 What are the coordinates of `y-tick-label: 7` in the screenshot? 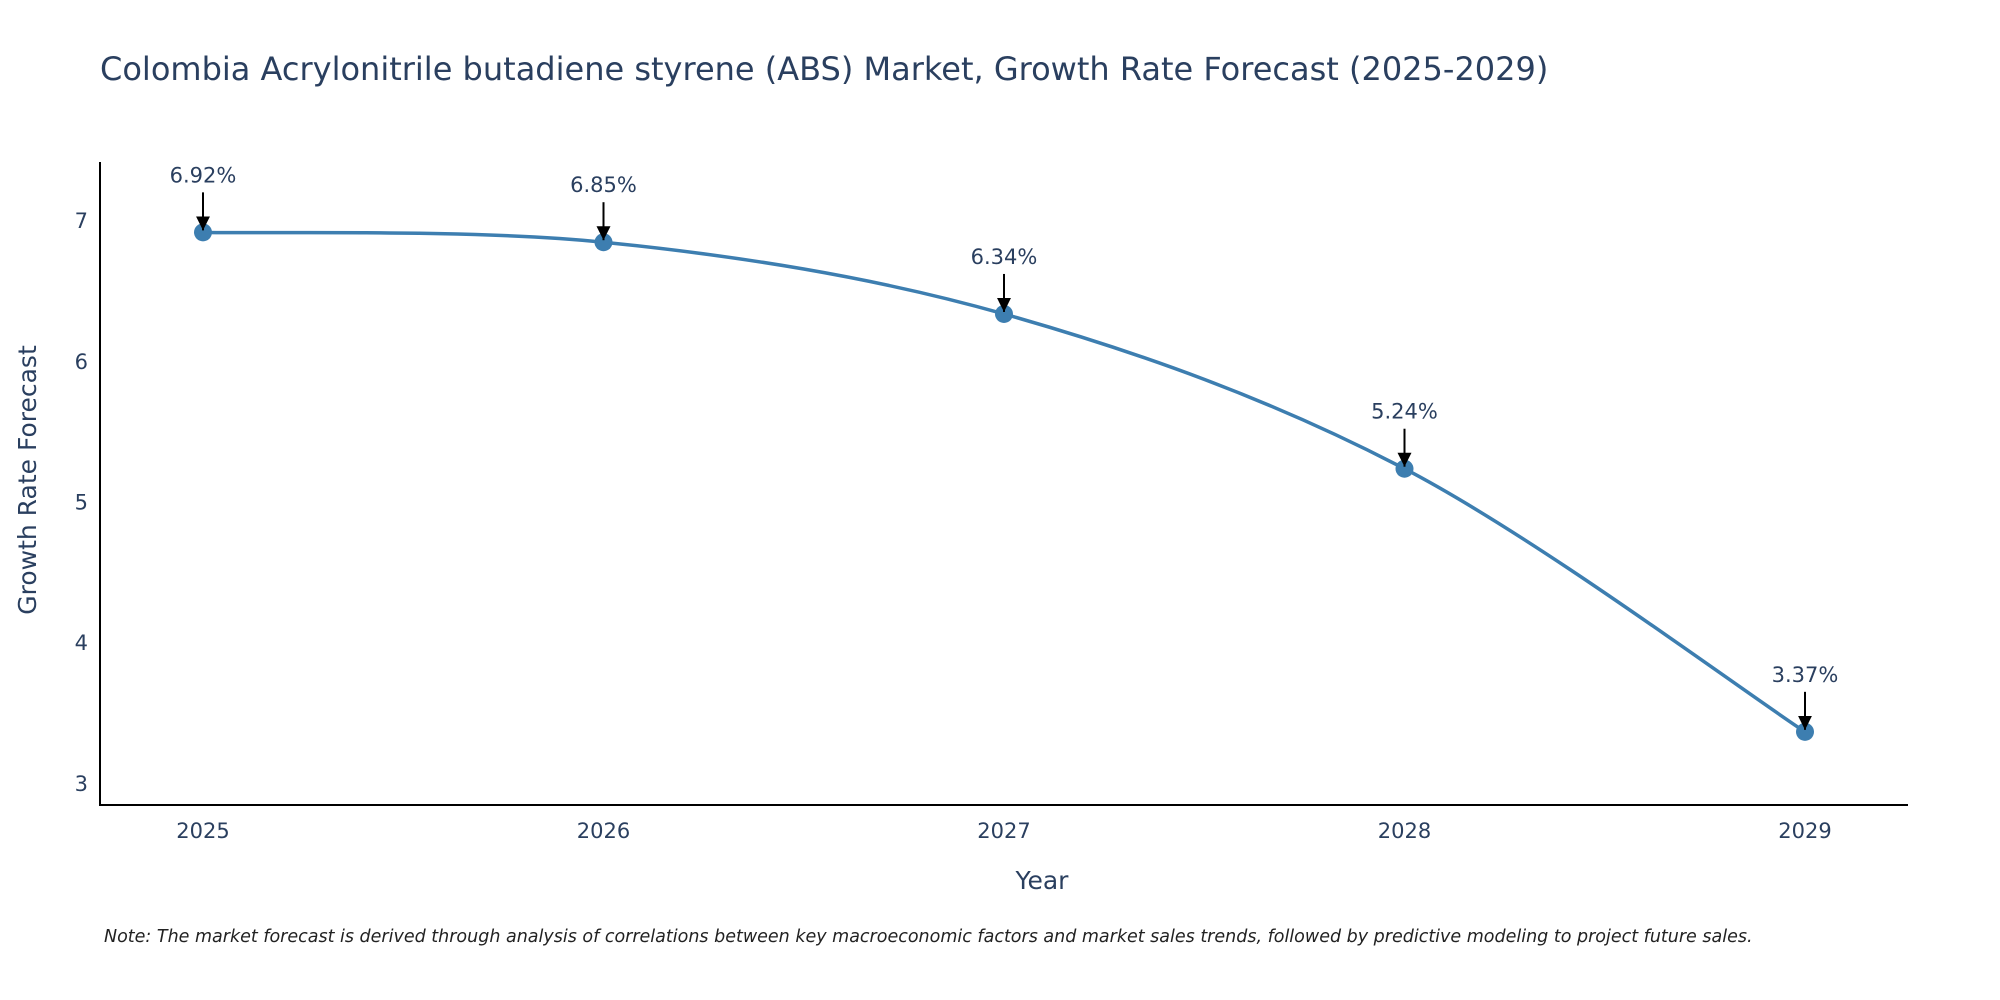 It's located at (81, 221).